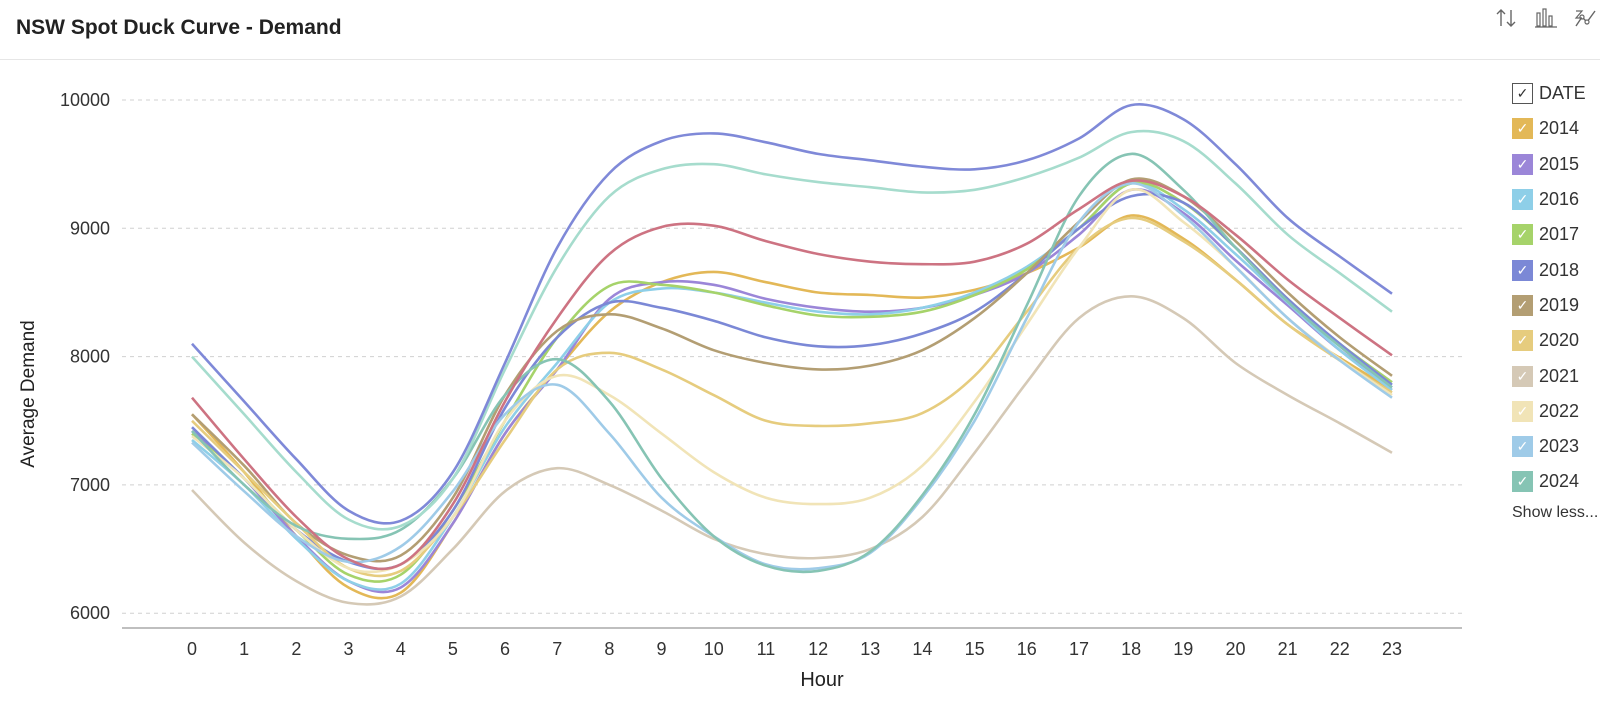 Image resolution: width=1600 pixels, height=718 pixels. What do you see at coordinates (922, 649) in the screenshot?
I see `x-tick-label: 14` at bounding box center [922, 649].